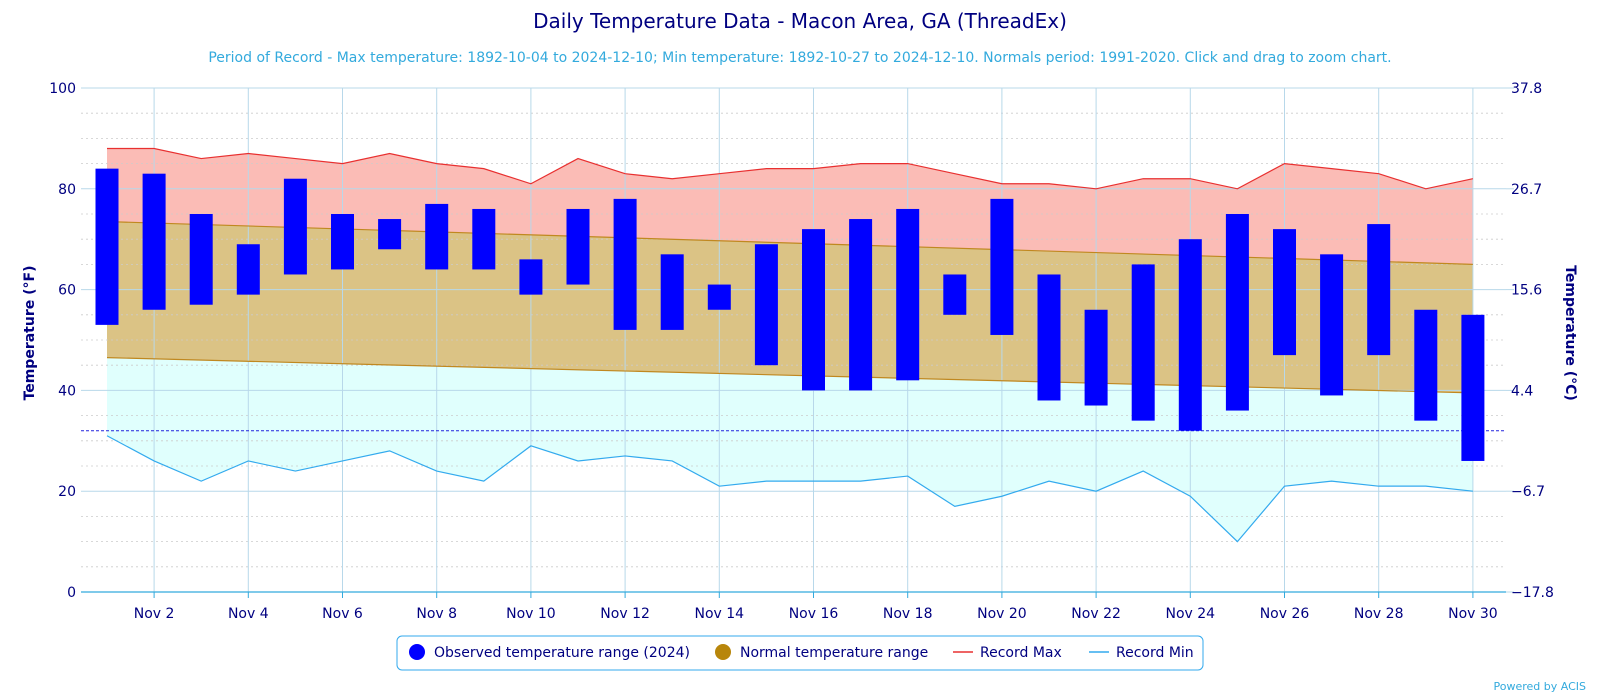  Describe the element at coordinates (154, 614) in the screenshot. I see `x-tick-label: Nov 2` at that location.